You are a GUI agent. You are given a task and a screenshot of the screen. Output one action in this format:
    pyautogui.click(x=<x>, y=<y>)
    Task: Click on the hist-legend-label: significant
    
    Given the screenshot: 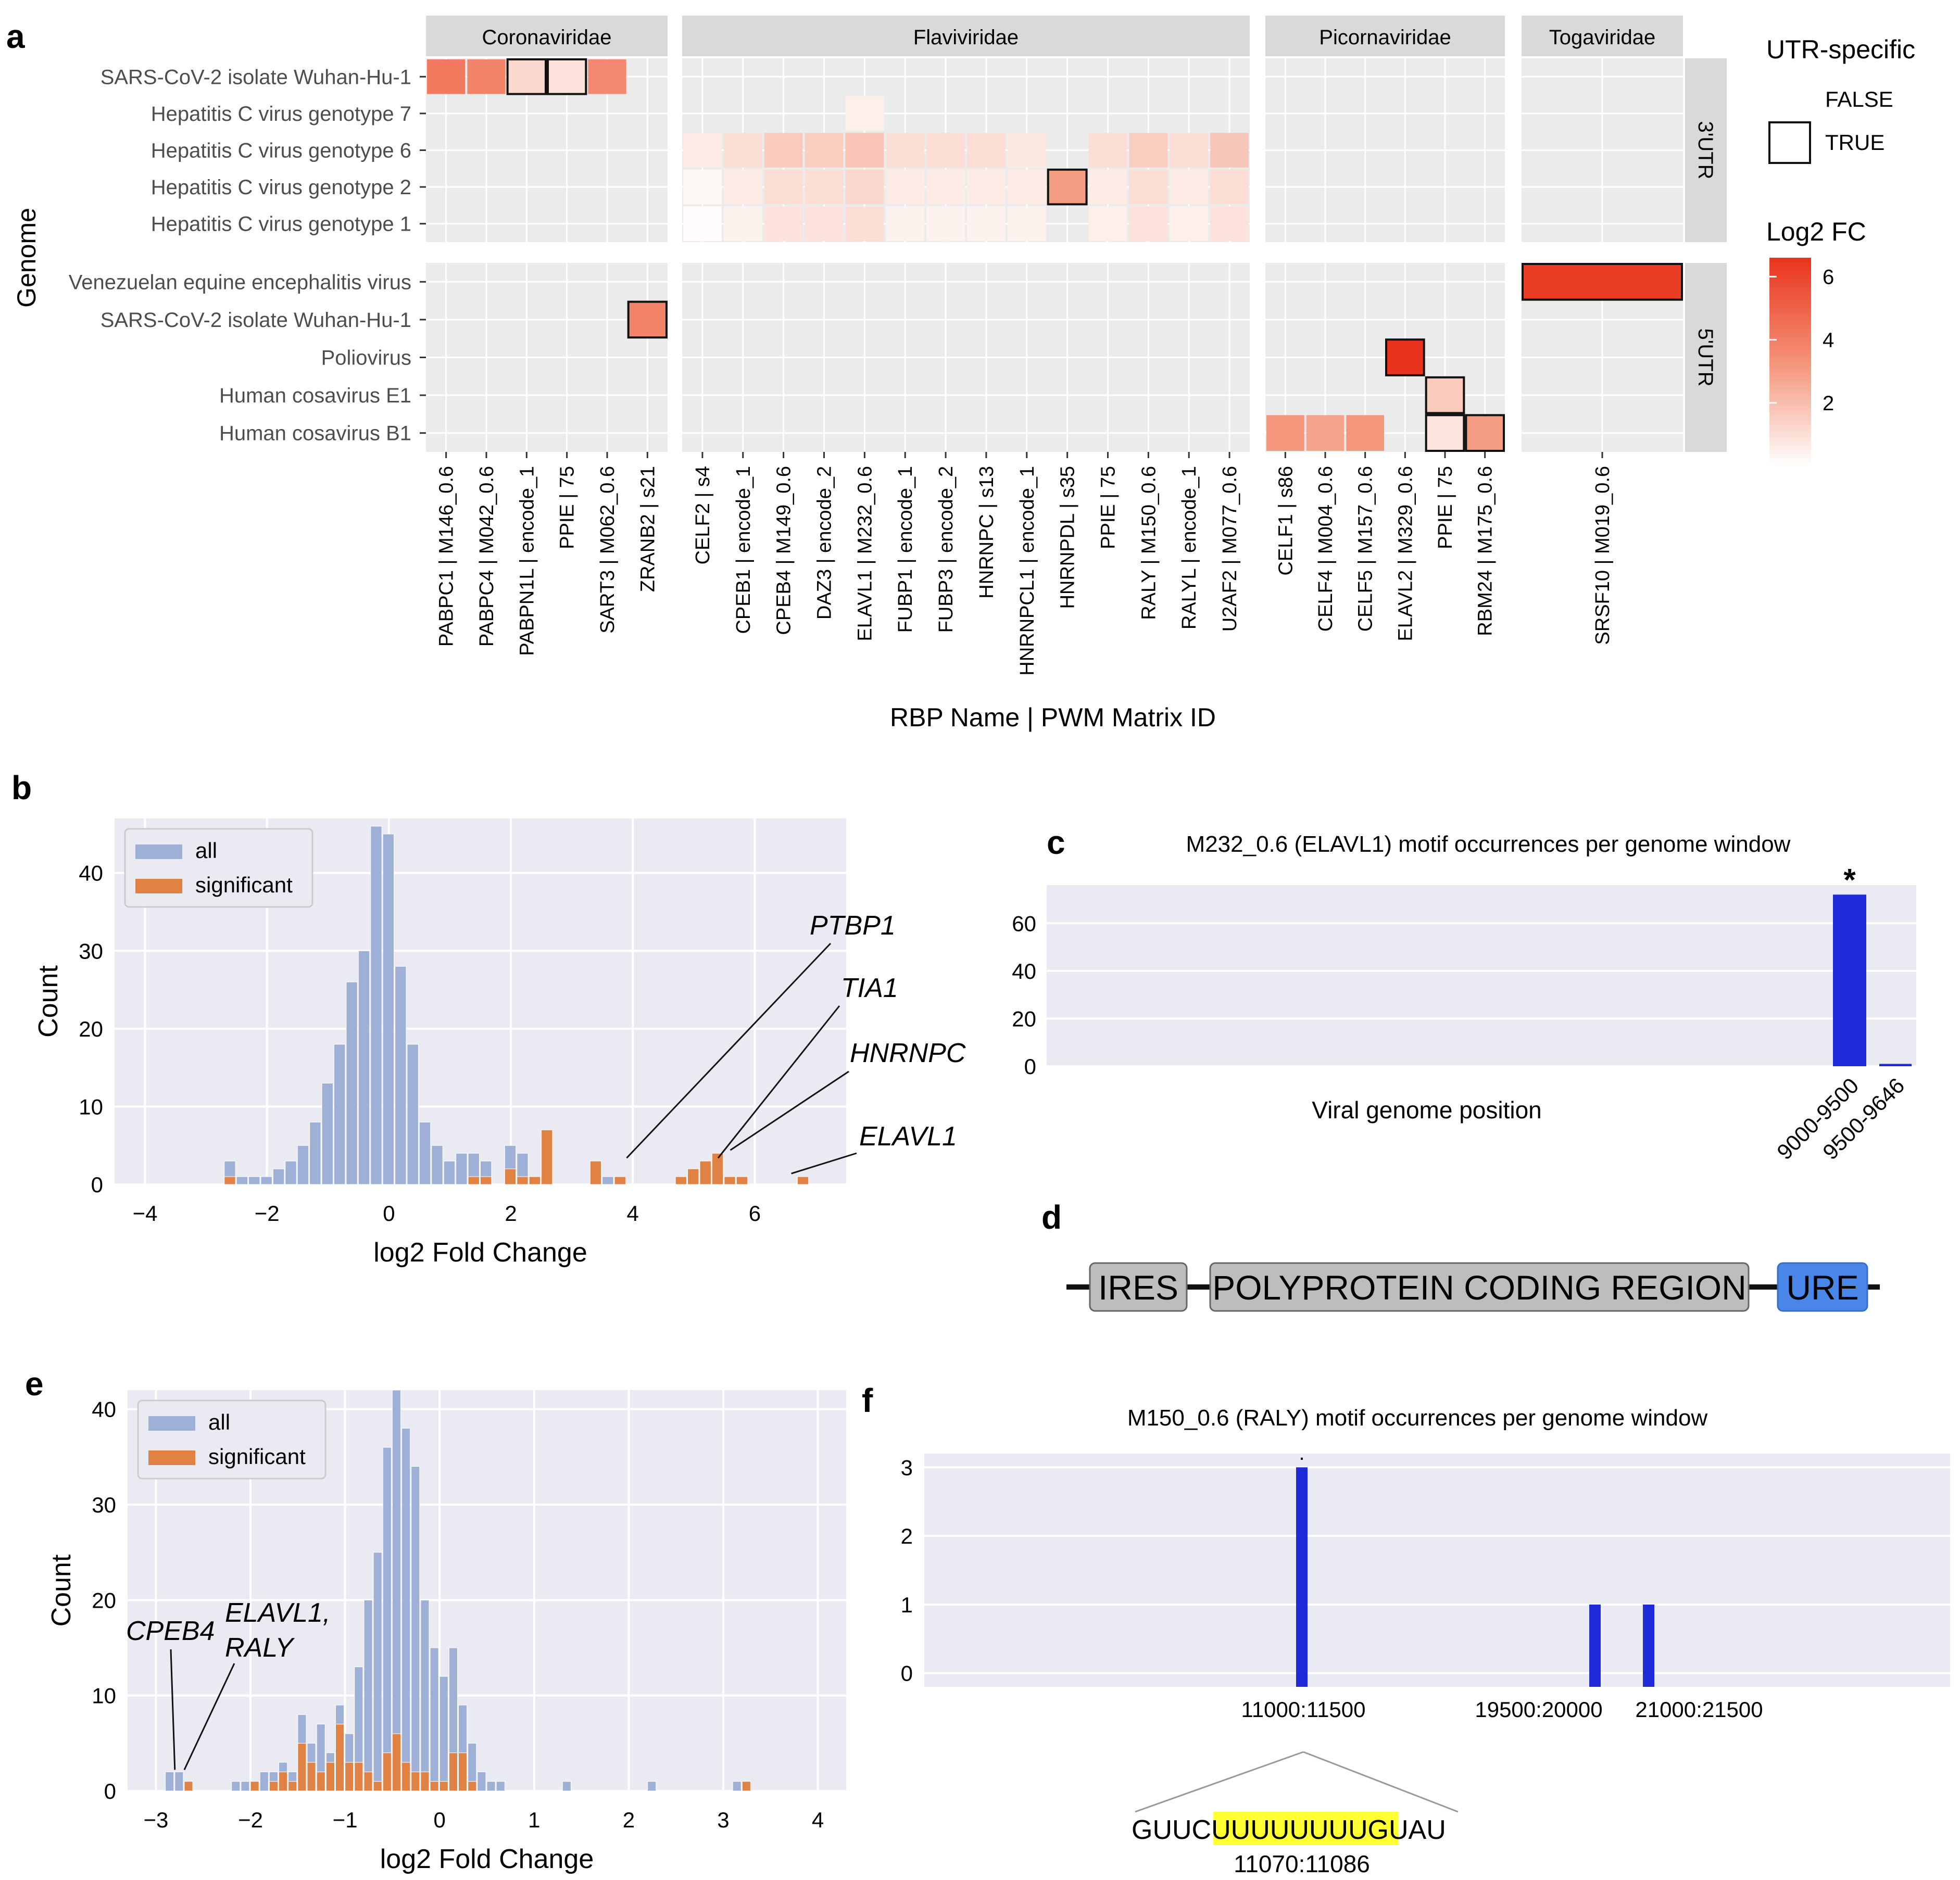 What is the action you would take?
    pyautogui.click(x=244, y=885)
    